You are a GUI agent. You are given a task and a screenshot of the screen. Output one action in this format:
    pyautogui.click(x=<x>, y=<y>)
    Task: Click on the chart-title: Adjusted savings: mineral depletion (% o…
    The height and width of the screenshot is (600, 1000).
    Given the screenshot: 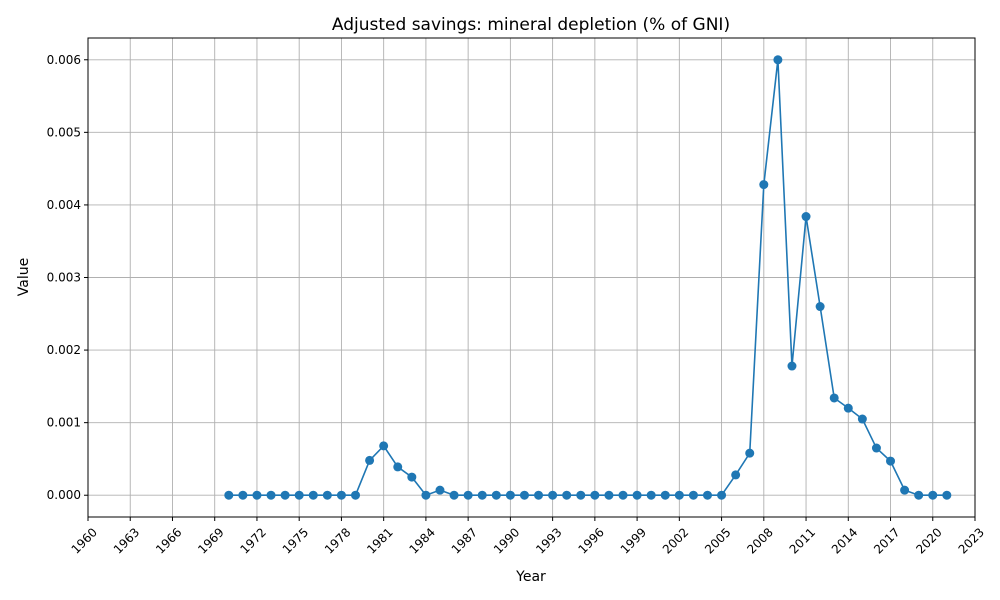 What is the action you would take?
    pyautogui.click(x=531, y=25)
    